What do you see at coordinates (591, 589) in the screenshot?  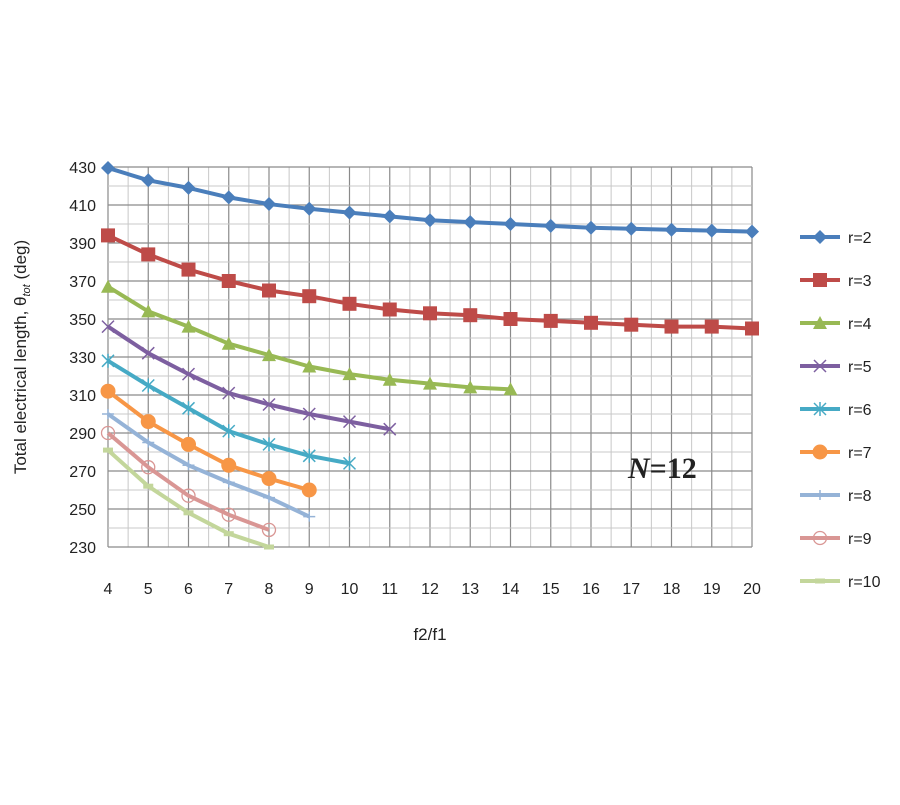 I see `x-tick-label: 16` at bounding box center [591, 589].